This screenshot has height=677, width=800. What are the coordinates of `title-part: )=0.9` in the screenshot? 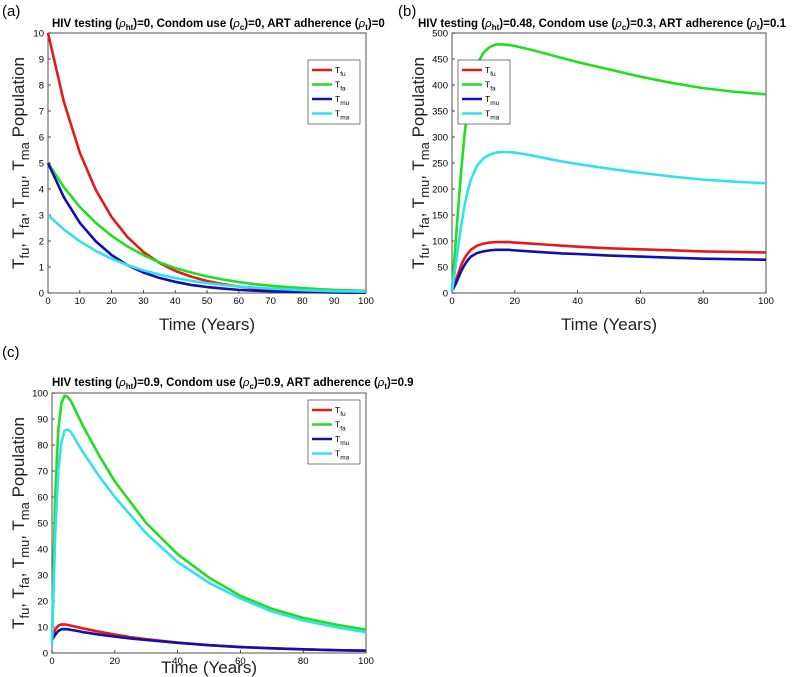 It's located at (400, 383).